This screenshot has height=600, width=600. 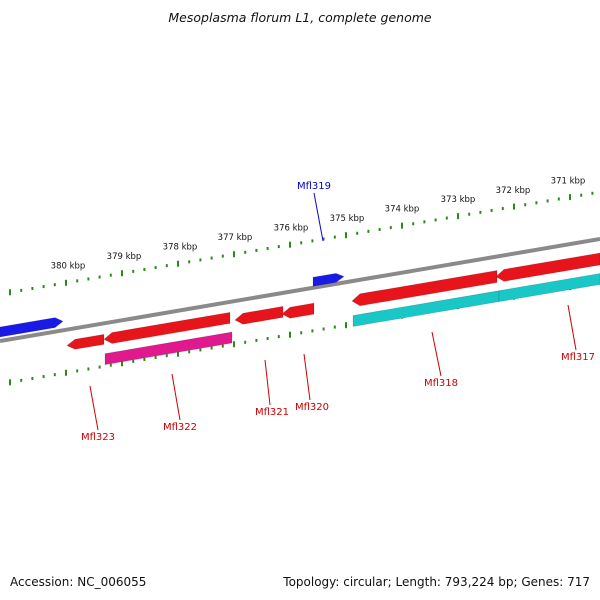 I want to click on accession-text: Accession: NC_006055, so click(x=78, y=582).